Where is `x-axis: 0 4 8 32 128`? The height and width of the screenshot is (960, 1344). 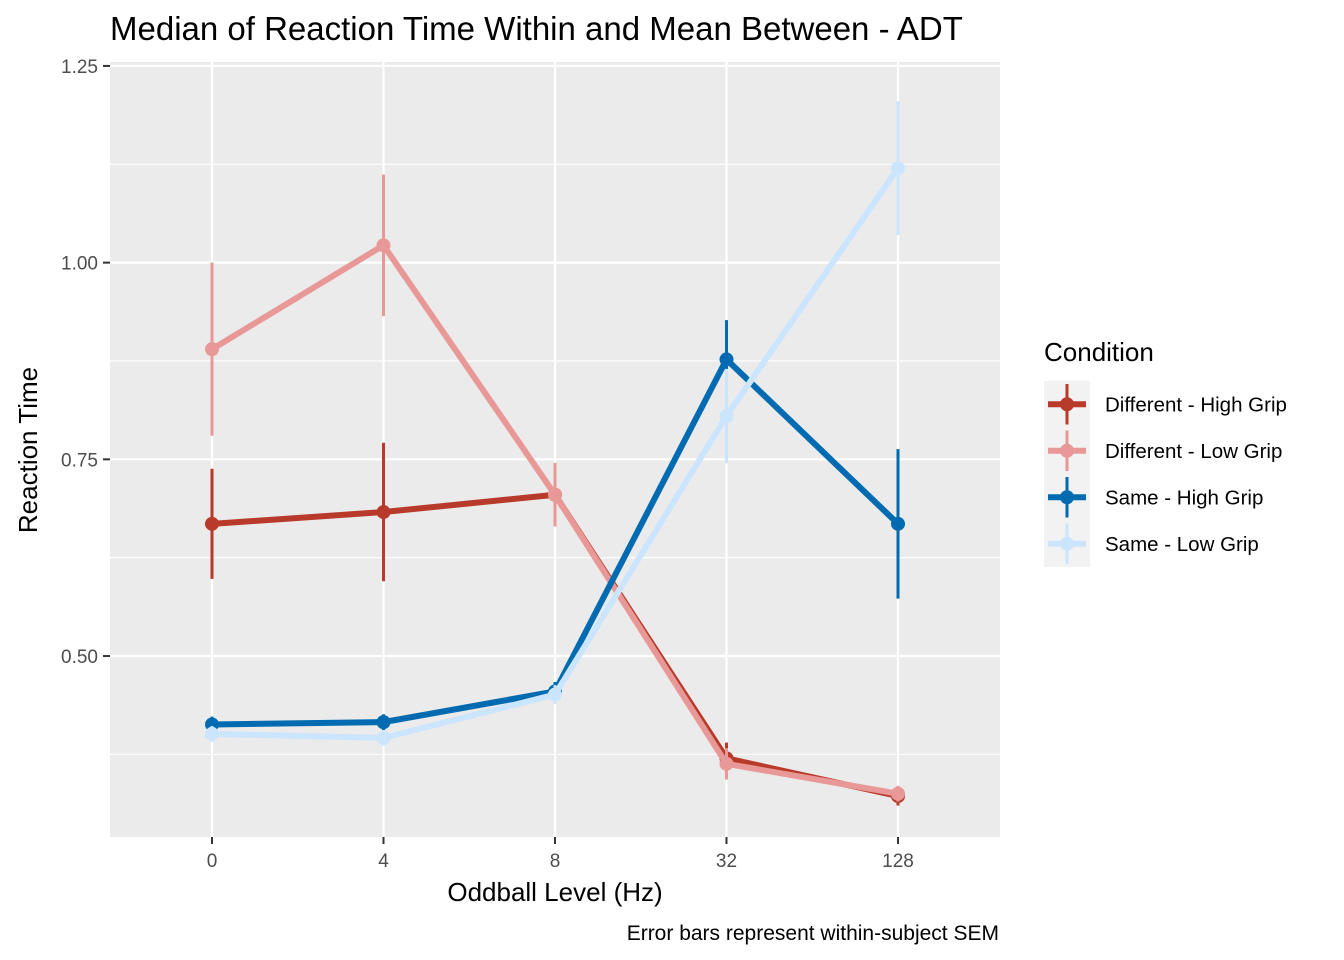 x-axis: 0 4 8 32 128 is located at coordinates (560, 854).